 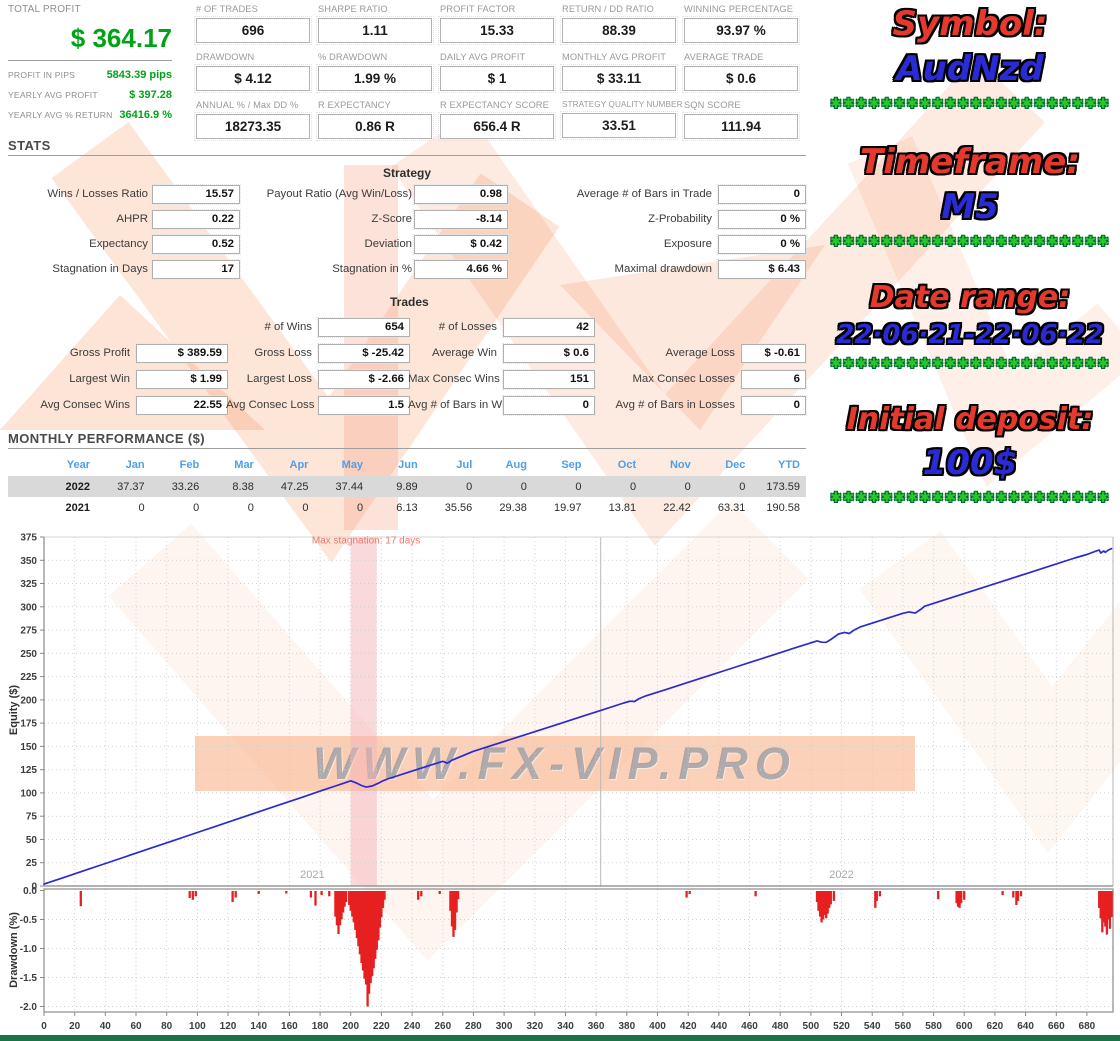 I want to click on stat-value-box: 0, so click(x=762, y=194).